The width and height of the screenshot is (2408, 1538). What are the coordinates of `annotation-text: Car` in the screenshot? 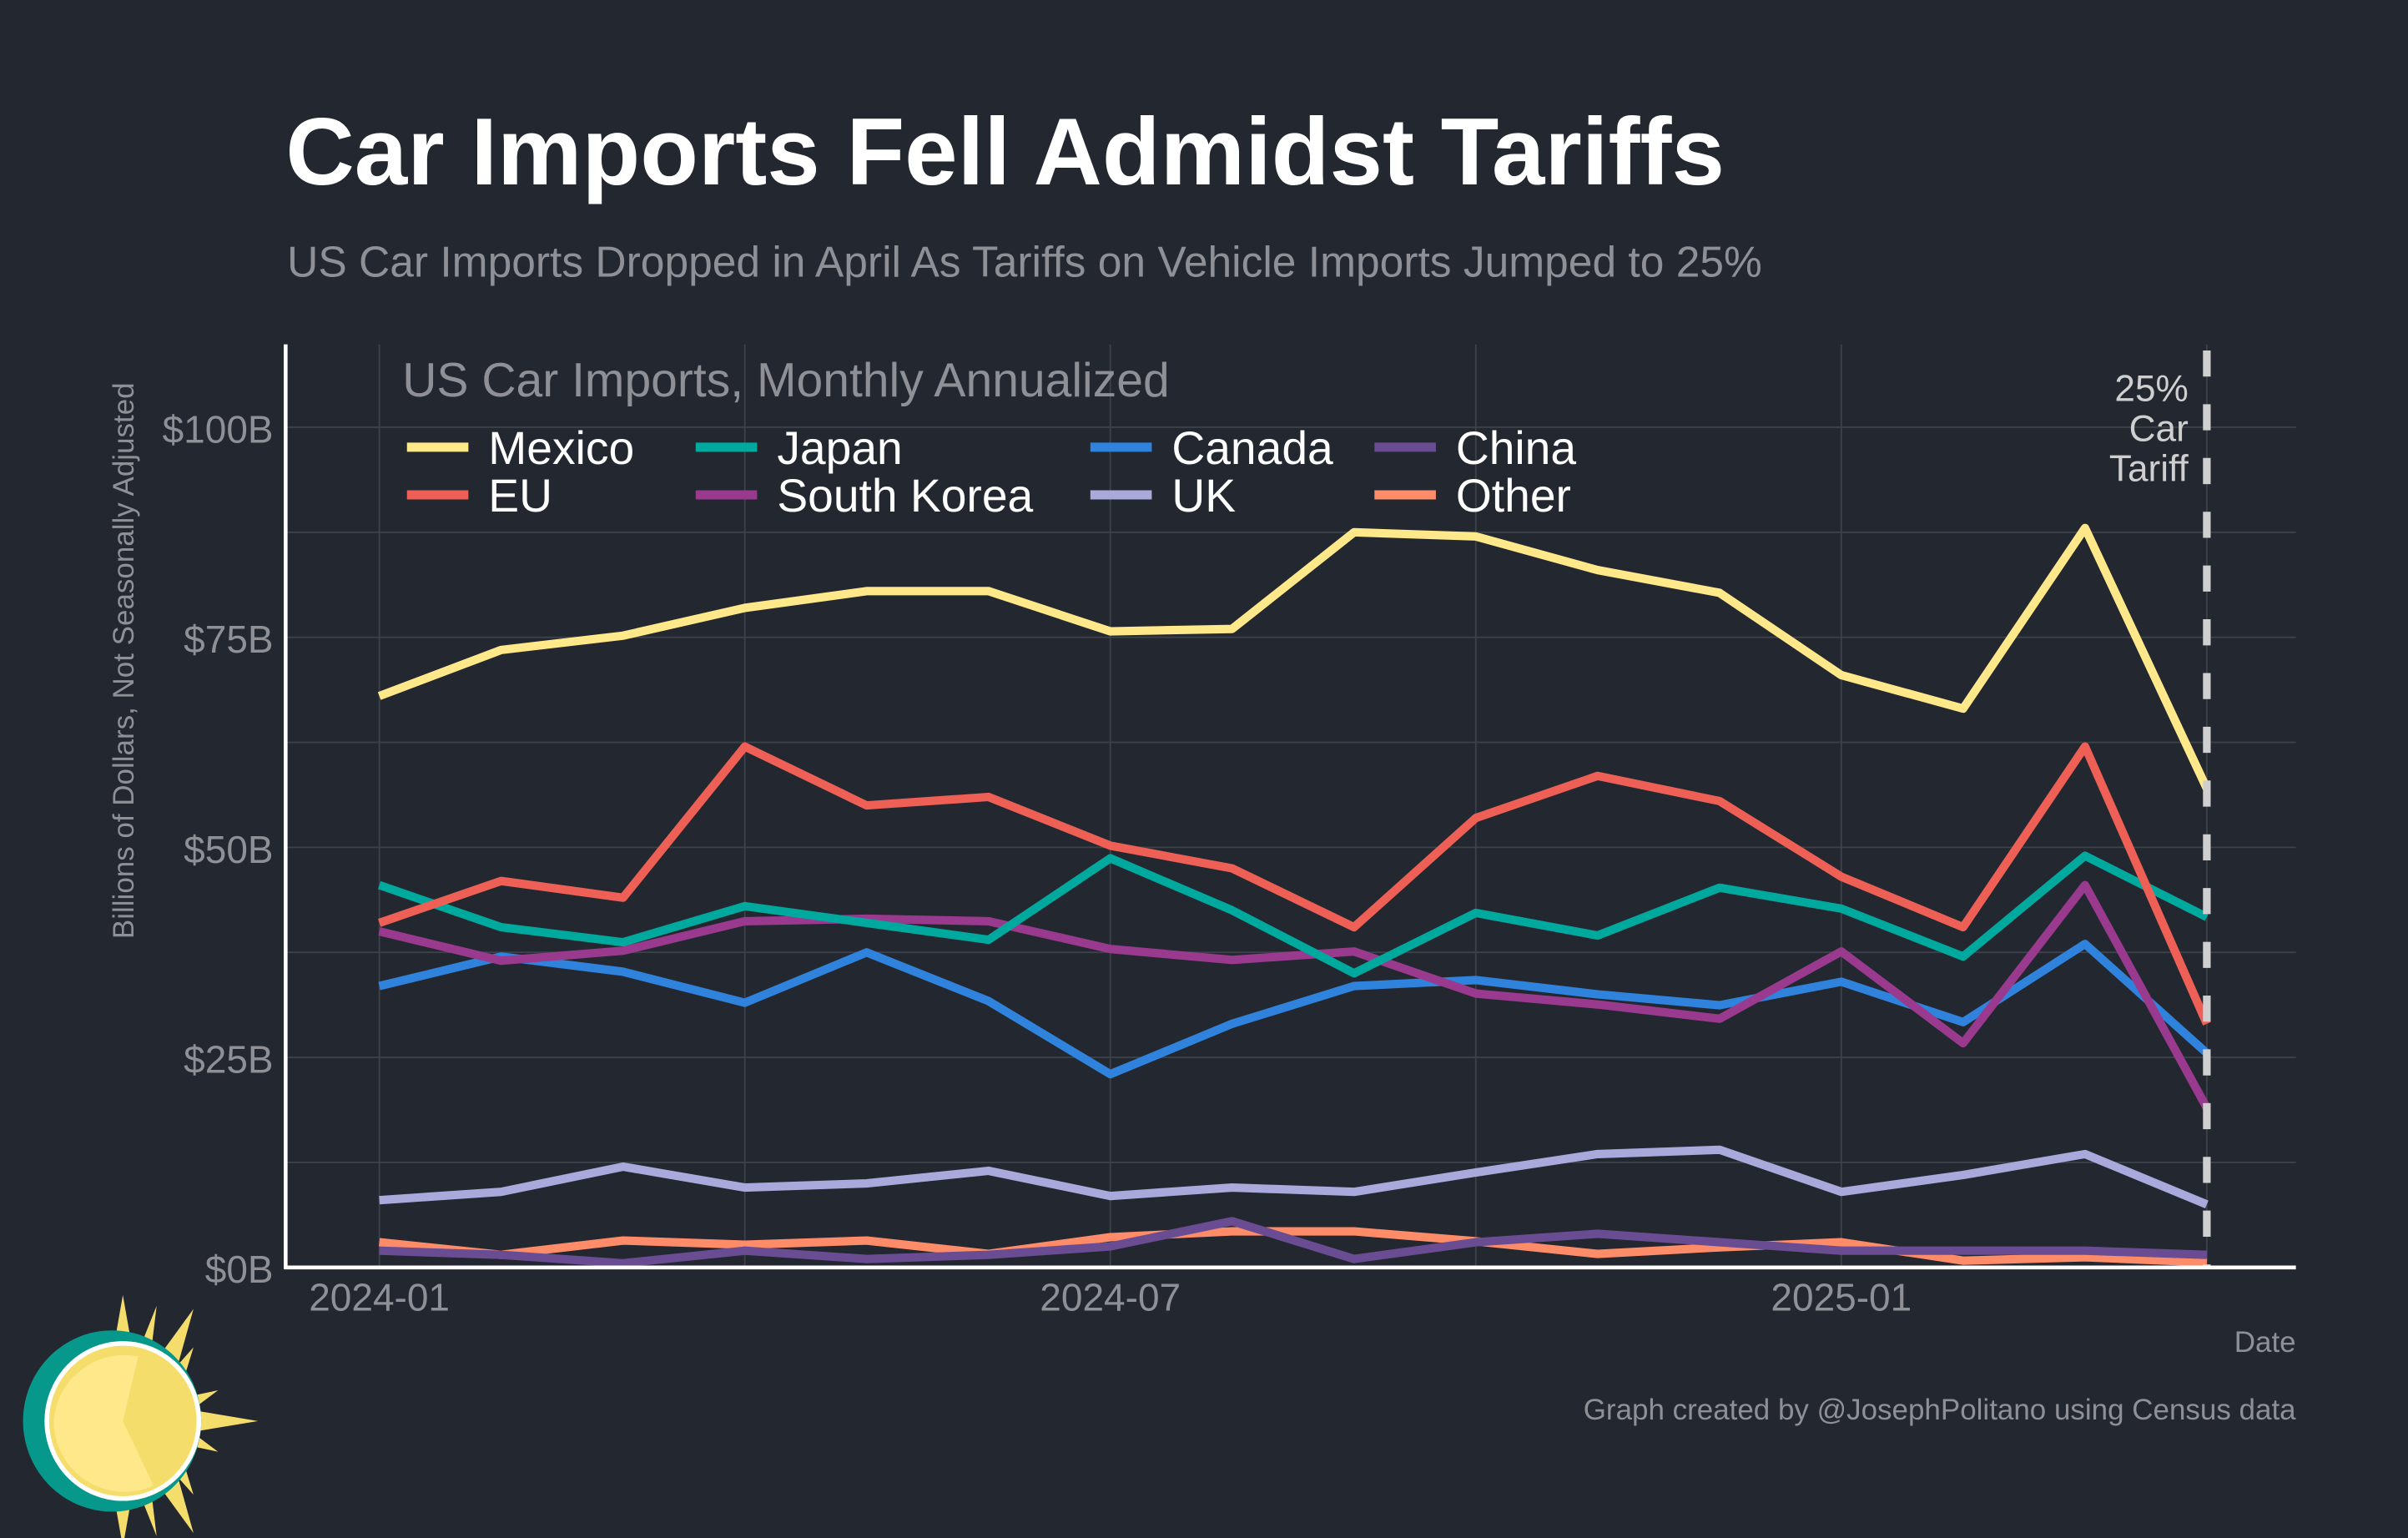 It's located at (2159, 429).